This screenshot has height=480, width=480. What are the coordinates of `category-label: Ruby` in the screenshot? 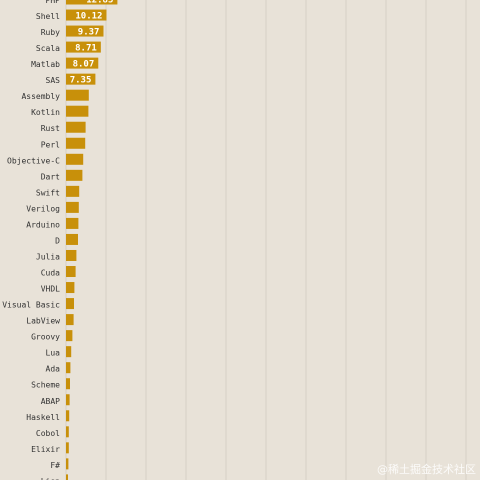 It's located at (50, 32).